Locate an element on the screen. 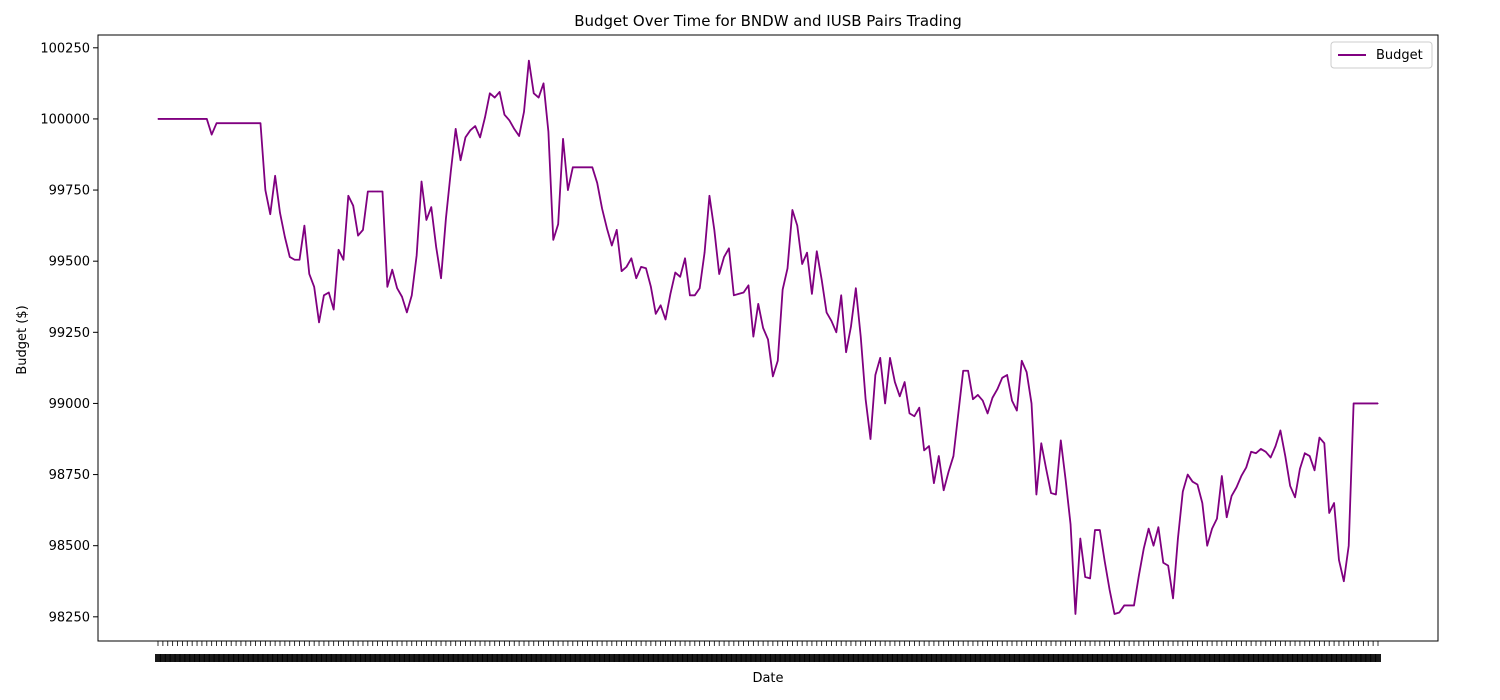  y-tick-label: 98500 is located at coordinates (69, 546).